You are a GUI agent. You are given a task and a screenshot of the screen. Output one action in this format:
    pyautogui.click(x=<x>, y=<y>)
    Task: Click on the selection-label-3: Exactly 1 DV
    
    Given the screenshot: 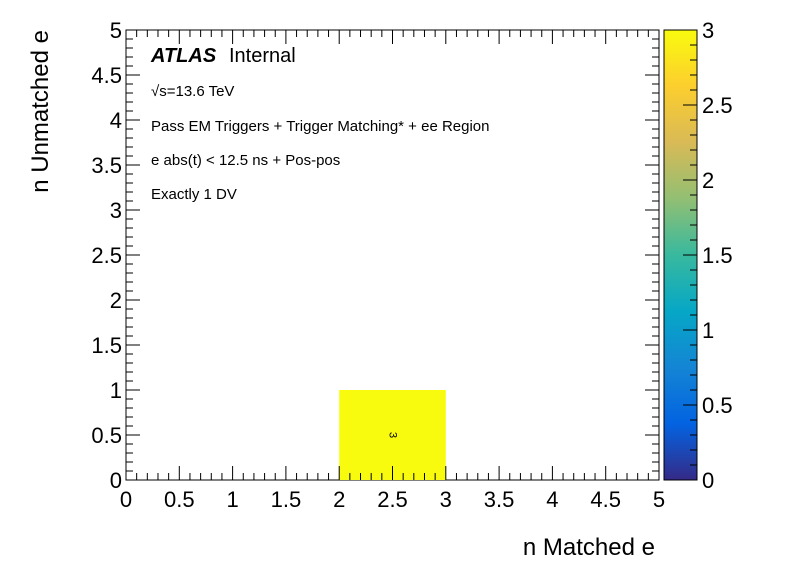 What is the action you would take?
    pyautogui.click(x=194, y=194)
    